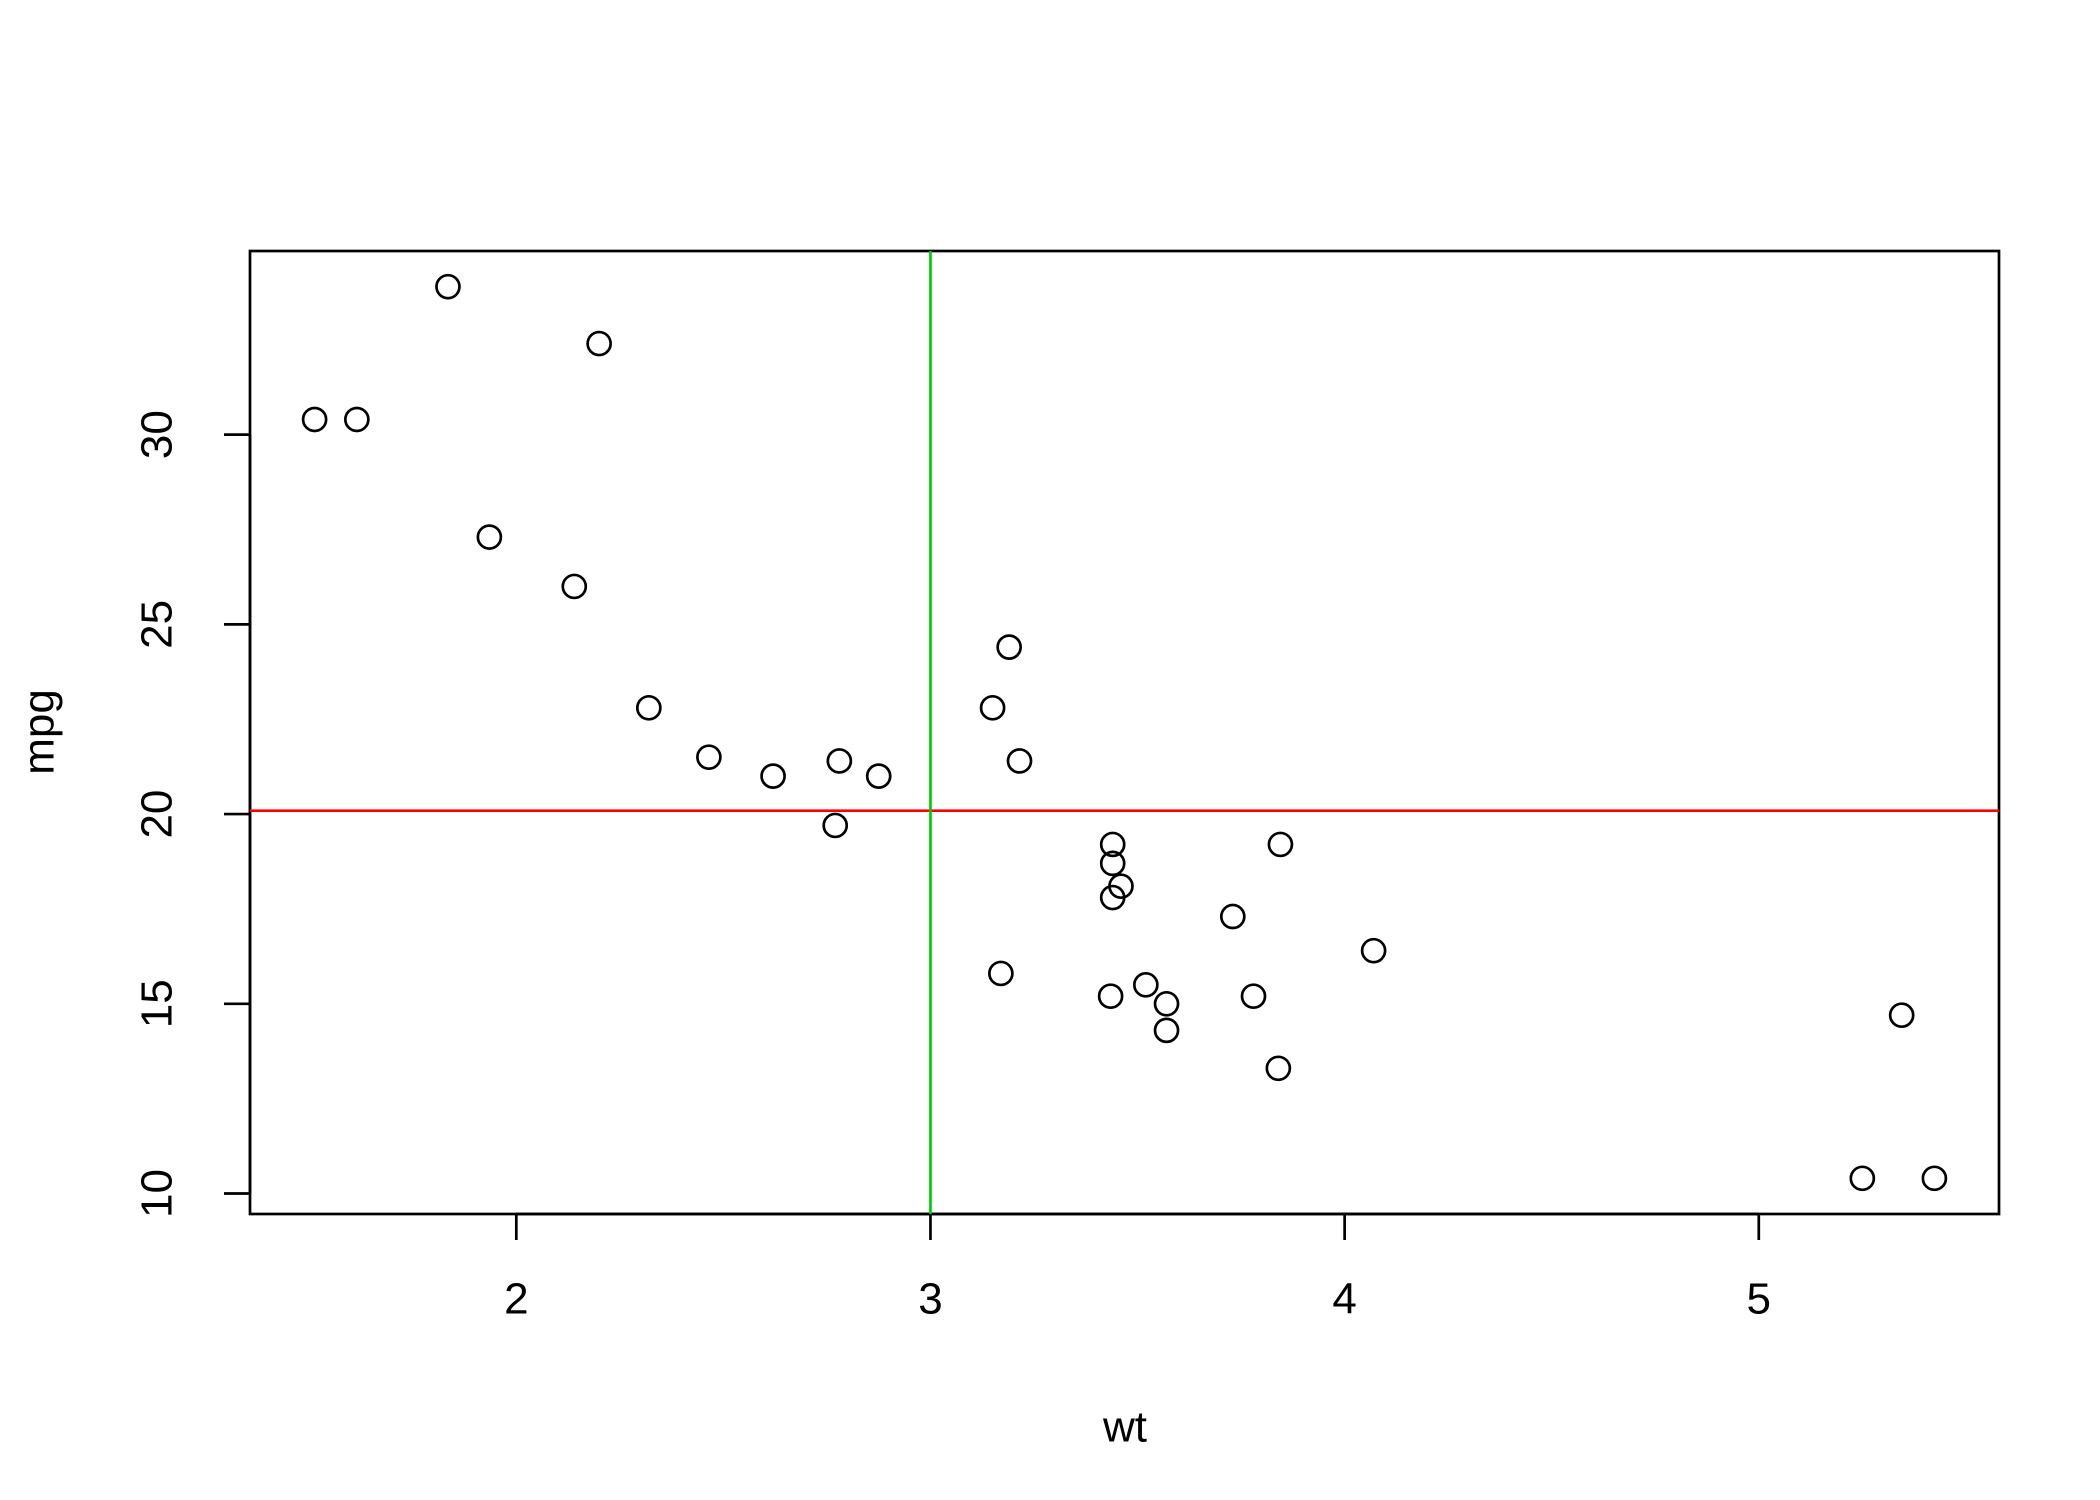 The image size is (2100, 1500). What do you see at coordinates (1344, 1299) in the screenshot?
I see `x-tick-label: 4` at bounding box center [1344, 1299].